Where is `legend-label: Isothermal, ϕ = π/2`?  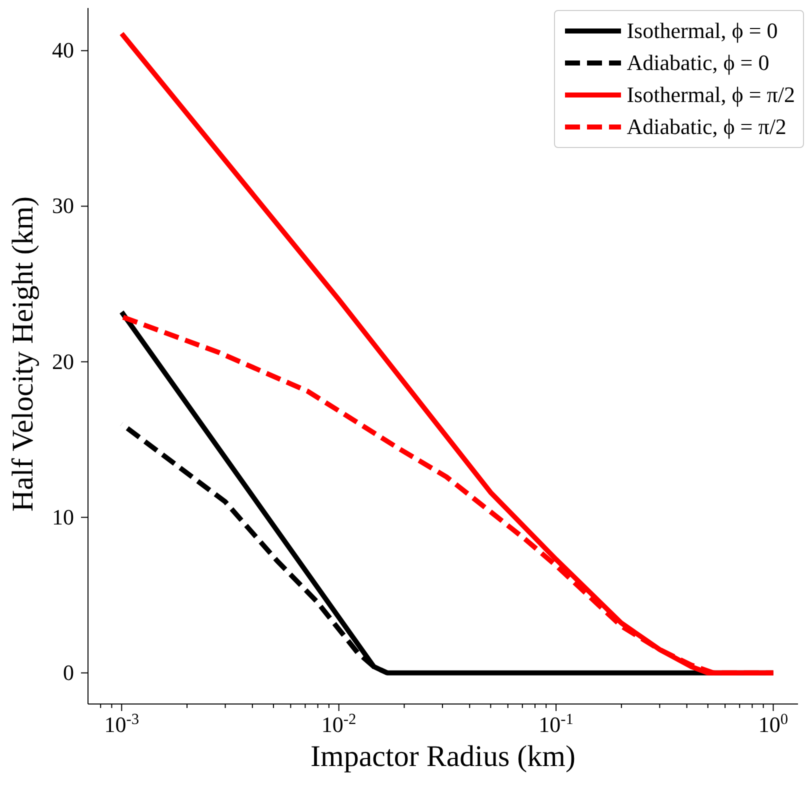
legend-label: Isothermal, ϕ = π/2 is located at coordinates (710, 95).